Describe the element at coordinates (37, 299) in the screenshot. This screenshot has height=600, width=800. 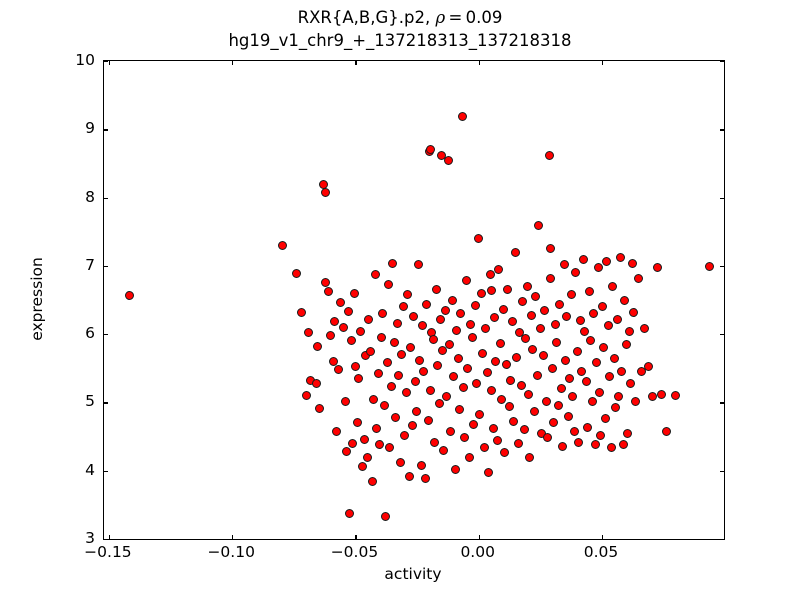
I see `y-axis-label: expression` at that location.